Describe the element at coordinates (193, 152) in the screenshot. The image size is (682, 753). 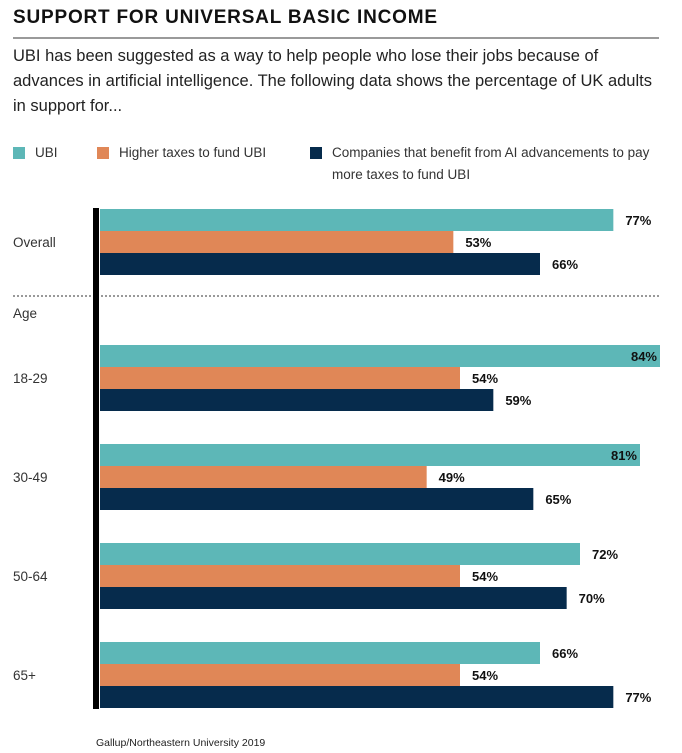
I see `legend-label-higher-taxes: Higher taxes to fund UBI` at that location.